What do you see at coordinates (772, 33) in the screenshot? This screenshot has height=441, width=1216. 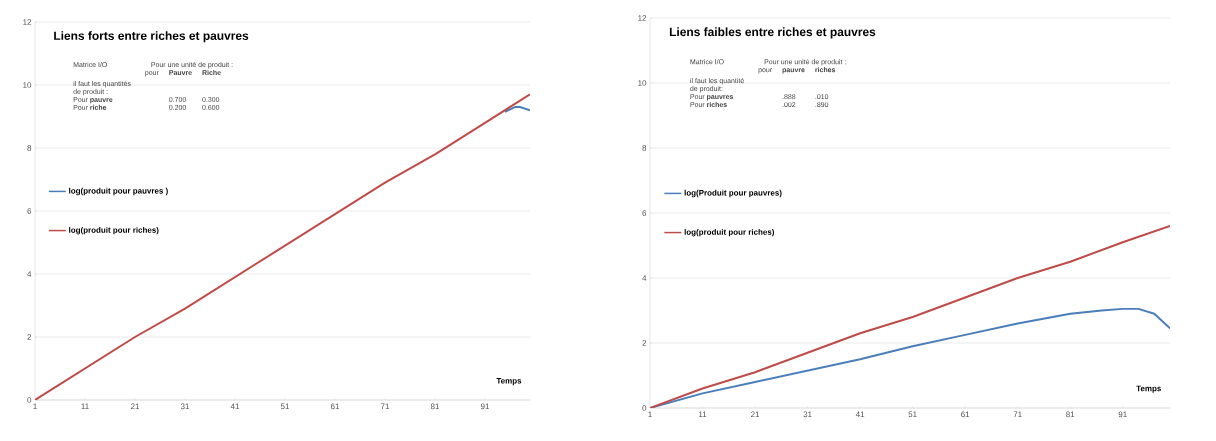 I see `text: Liens faibles entre riches et pauvres` at bounding box center [772, 33].